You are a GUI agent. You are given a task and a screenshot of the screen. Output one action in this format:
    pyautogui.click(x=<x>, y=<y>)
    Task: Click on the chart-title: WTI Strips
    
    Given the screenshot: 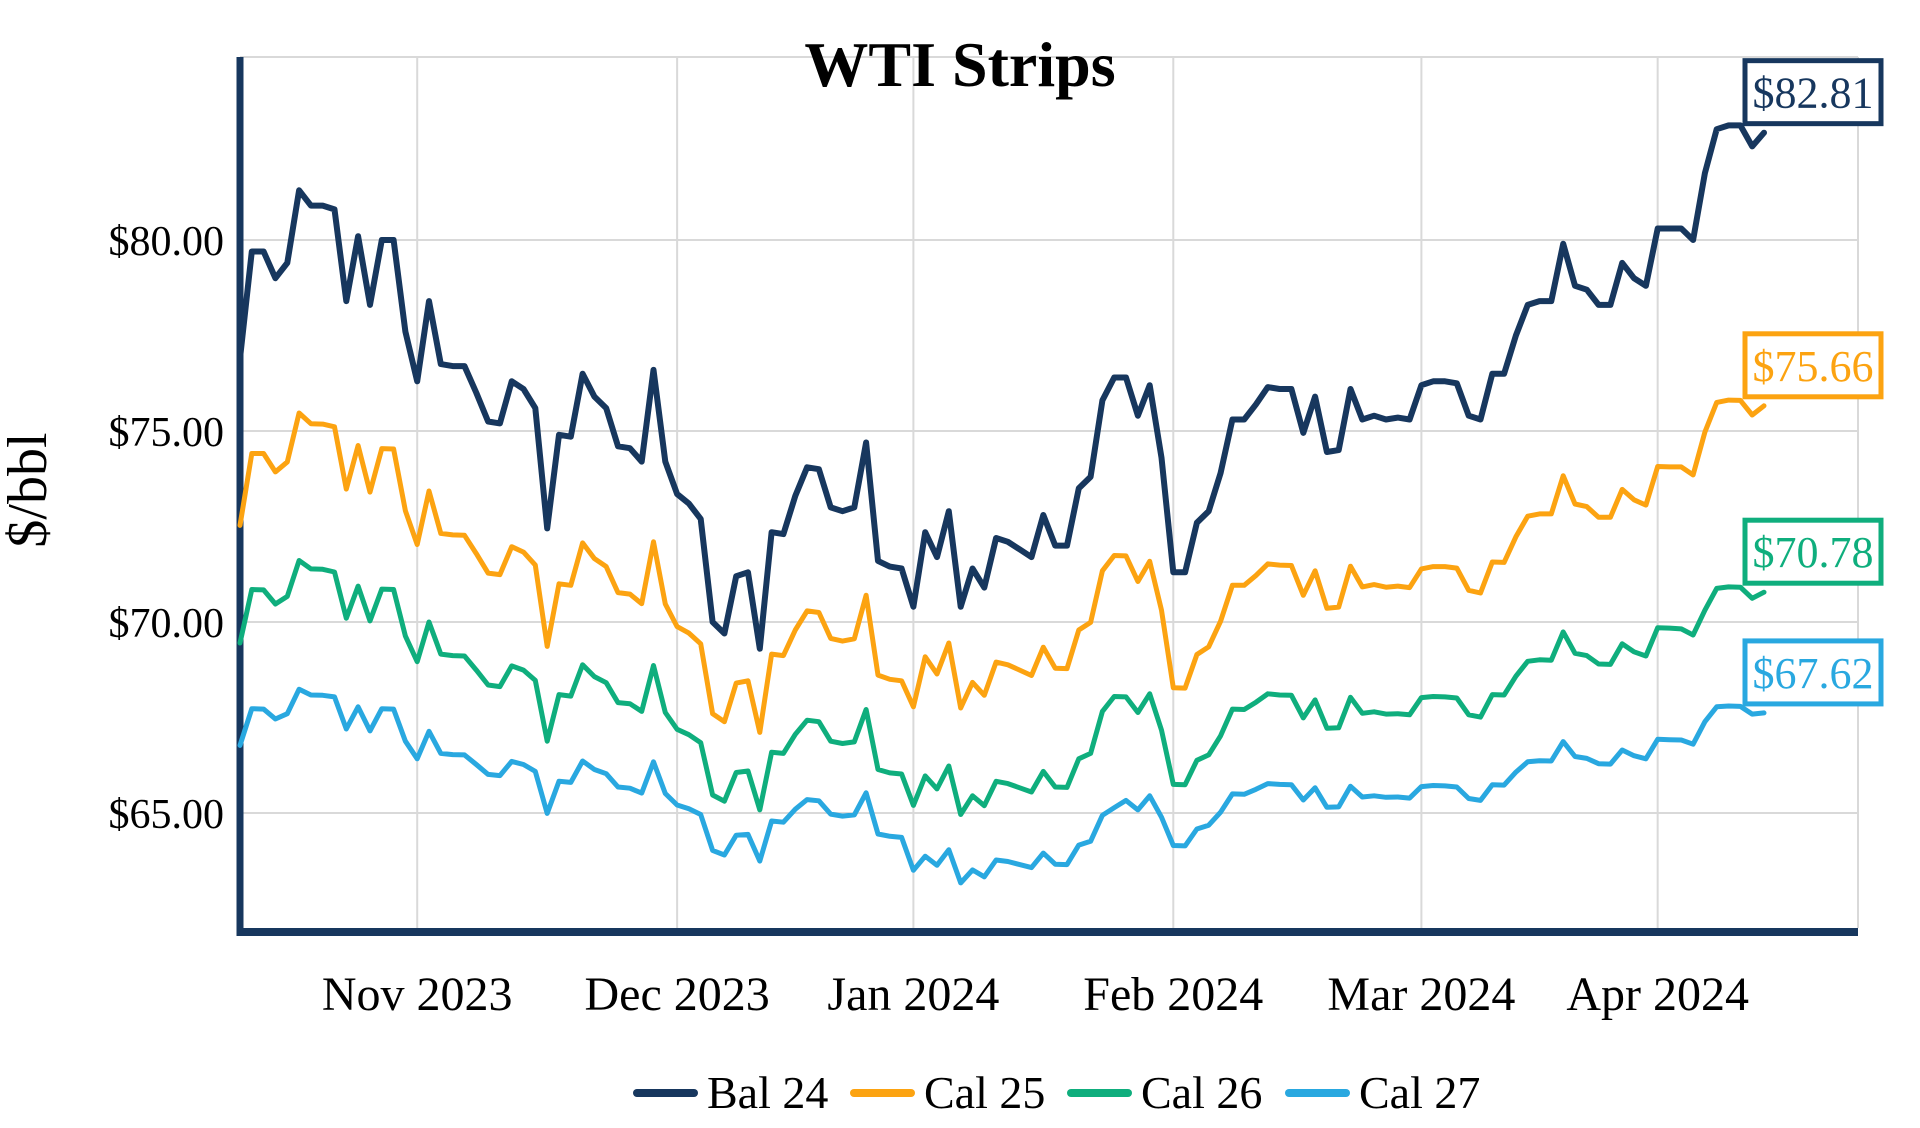 What is the action you would take?
    pyautogui.click(x=959, y=64)
    